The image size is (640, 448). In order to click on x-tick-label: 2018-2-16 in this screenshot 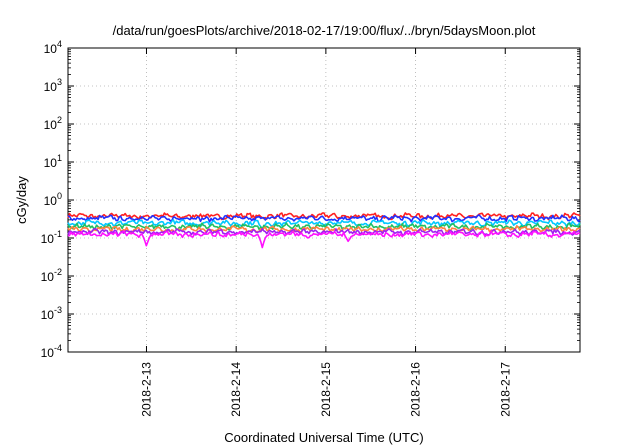, I will do `click(416, 389)`.